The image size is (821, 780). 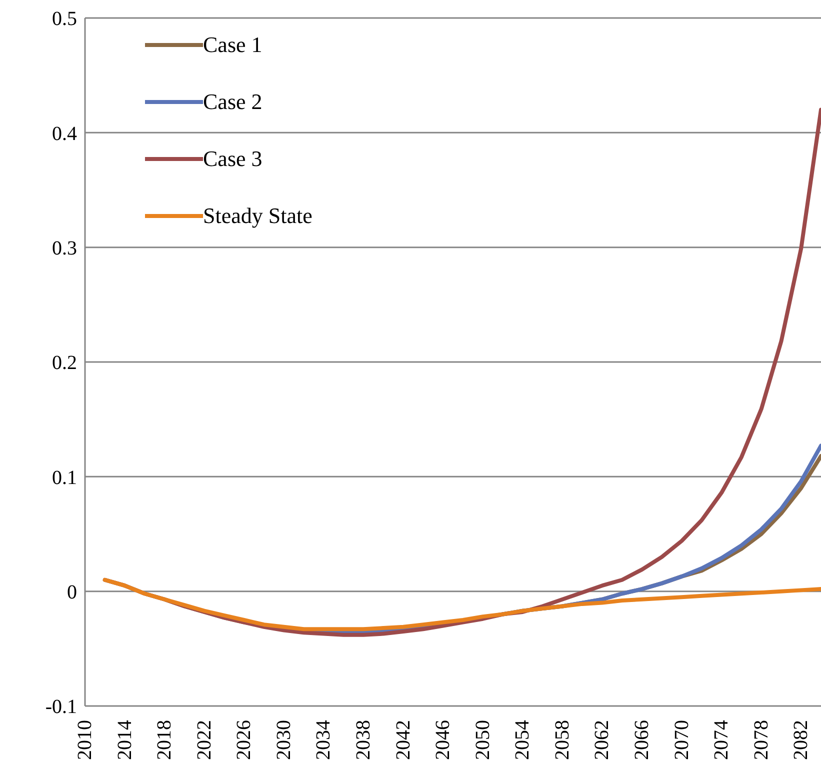 What do you see at coordinates (125, 740) in the screenshot?
I see `x-tick-label: 2014` at bounding box center [125, 740].